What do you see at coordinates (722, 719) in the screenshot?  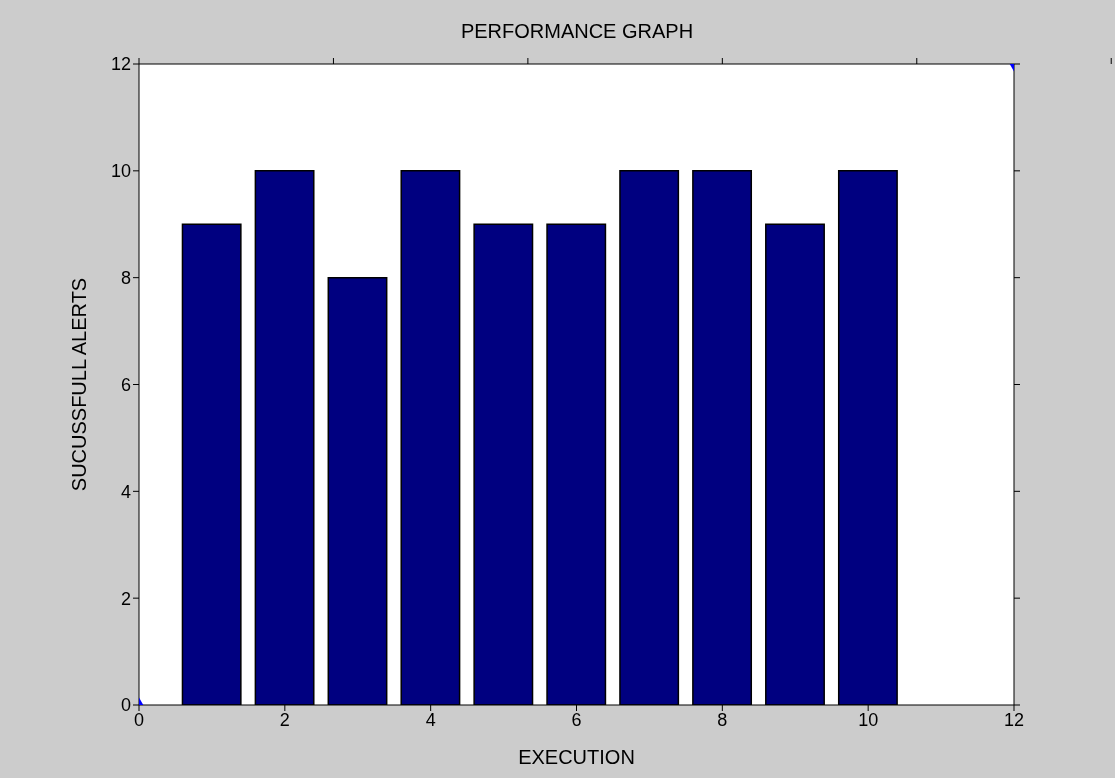 I see `x-tick-label: 8` at bounding box center [722, 719].